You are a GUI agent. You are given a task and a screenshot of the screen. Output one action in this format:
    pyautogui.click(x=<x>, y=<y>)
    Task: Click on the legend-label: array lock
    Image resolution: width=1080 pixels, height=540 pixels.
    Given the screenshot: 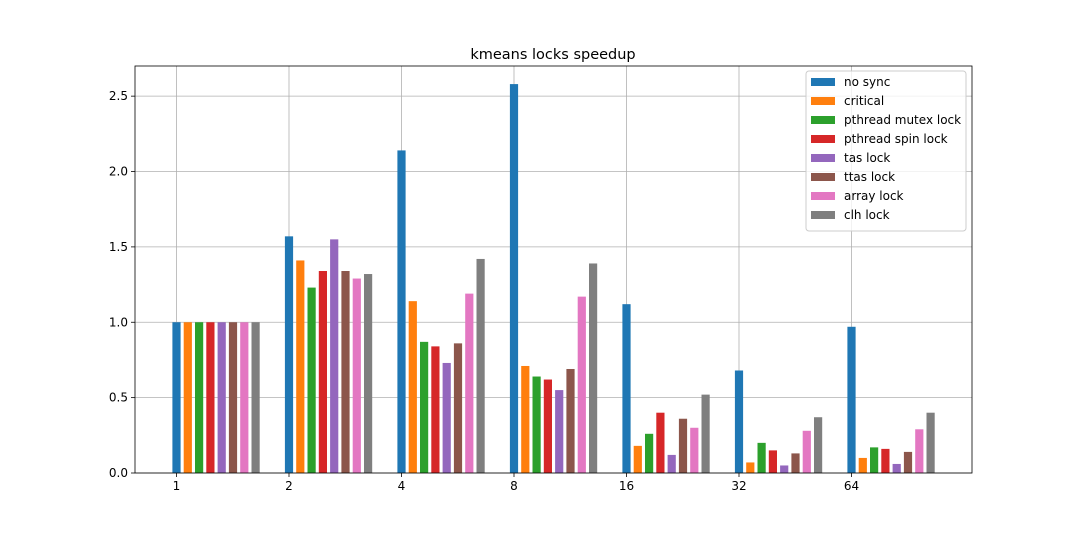 What is the action you would take?
    pyautogui.click(x=874, y=196)
    